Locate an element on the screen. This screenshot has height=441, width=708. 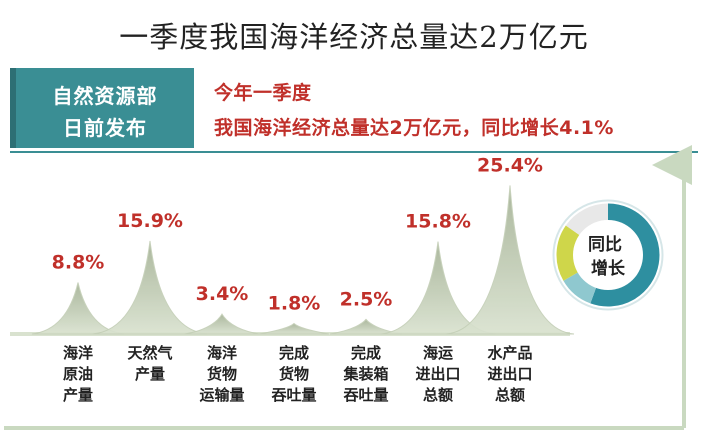
category-label-1-line-1: 海洋 is located at coordinates (78, 353).